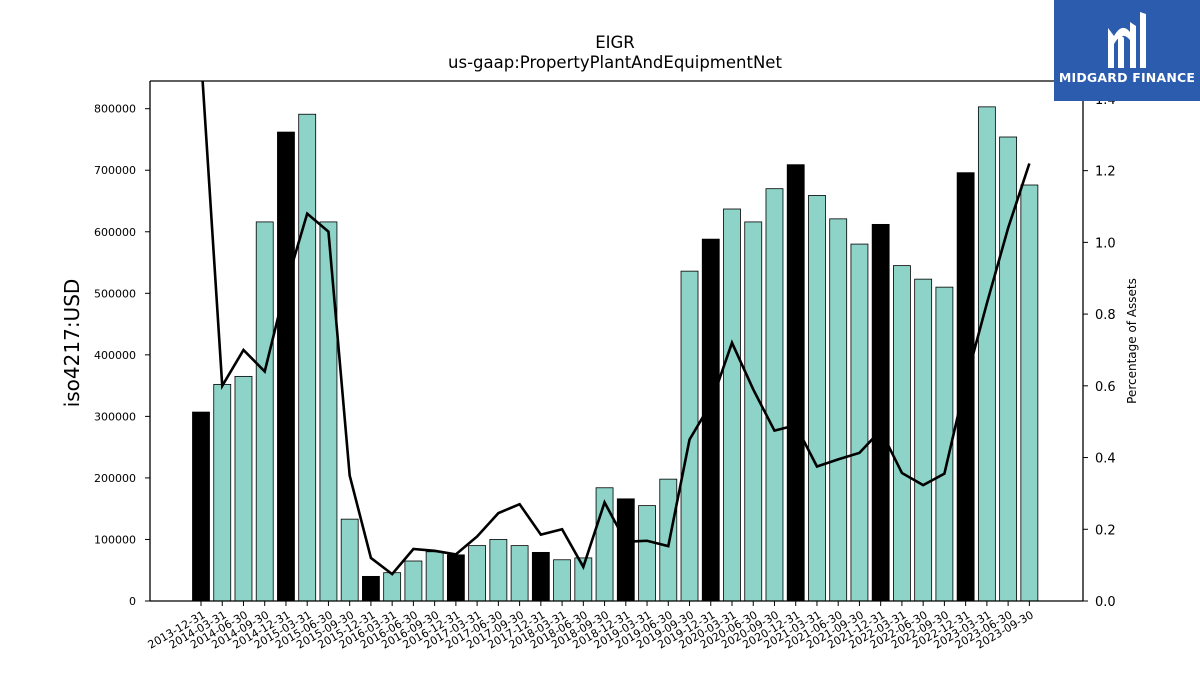 This screenshot has height=675, width=1200. Describe the element at coordinates (72, 343) in the screenshot. I see `y-axis-label: iso4217:USD` at that location.